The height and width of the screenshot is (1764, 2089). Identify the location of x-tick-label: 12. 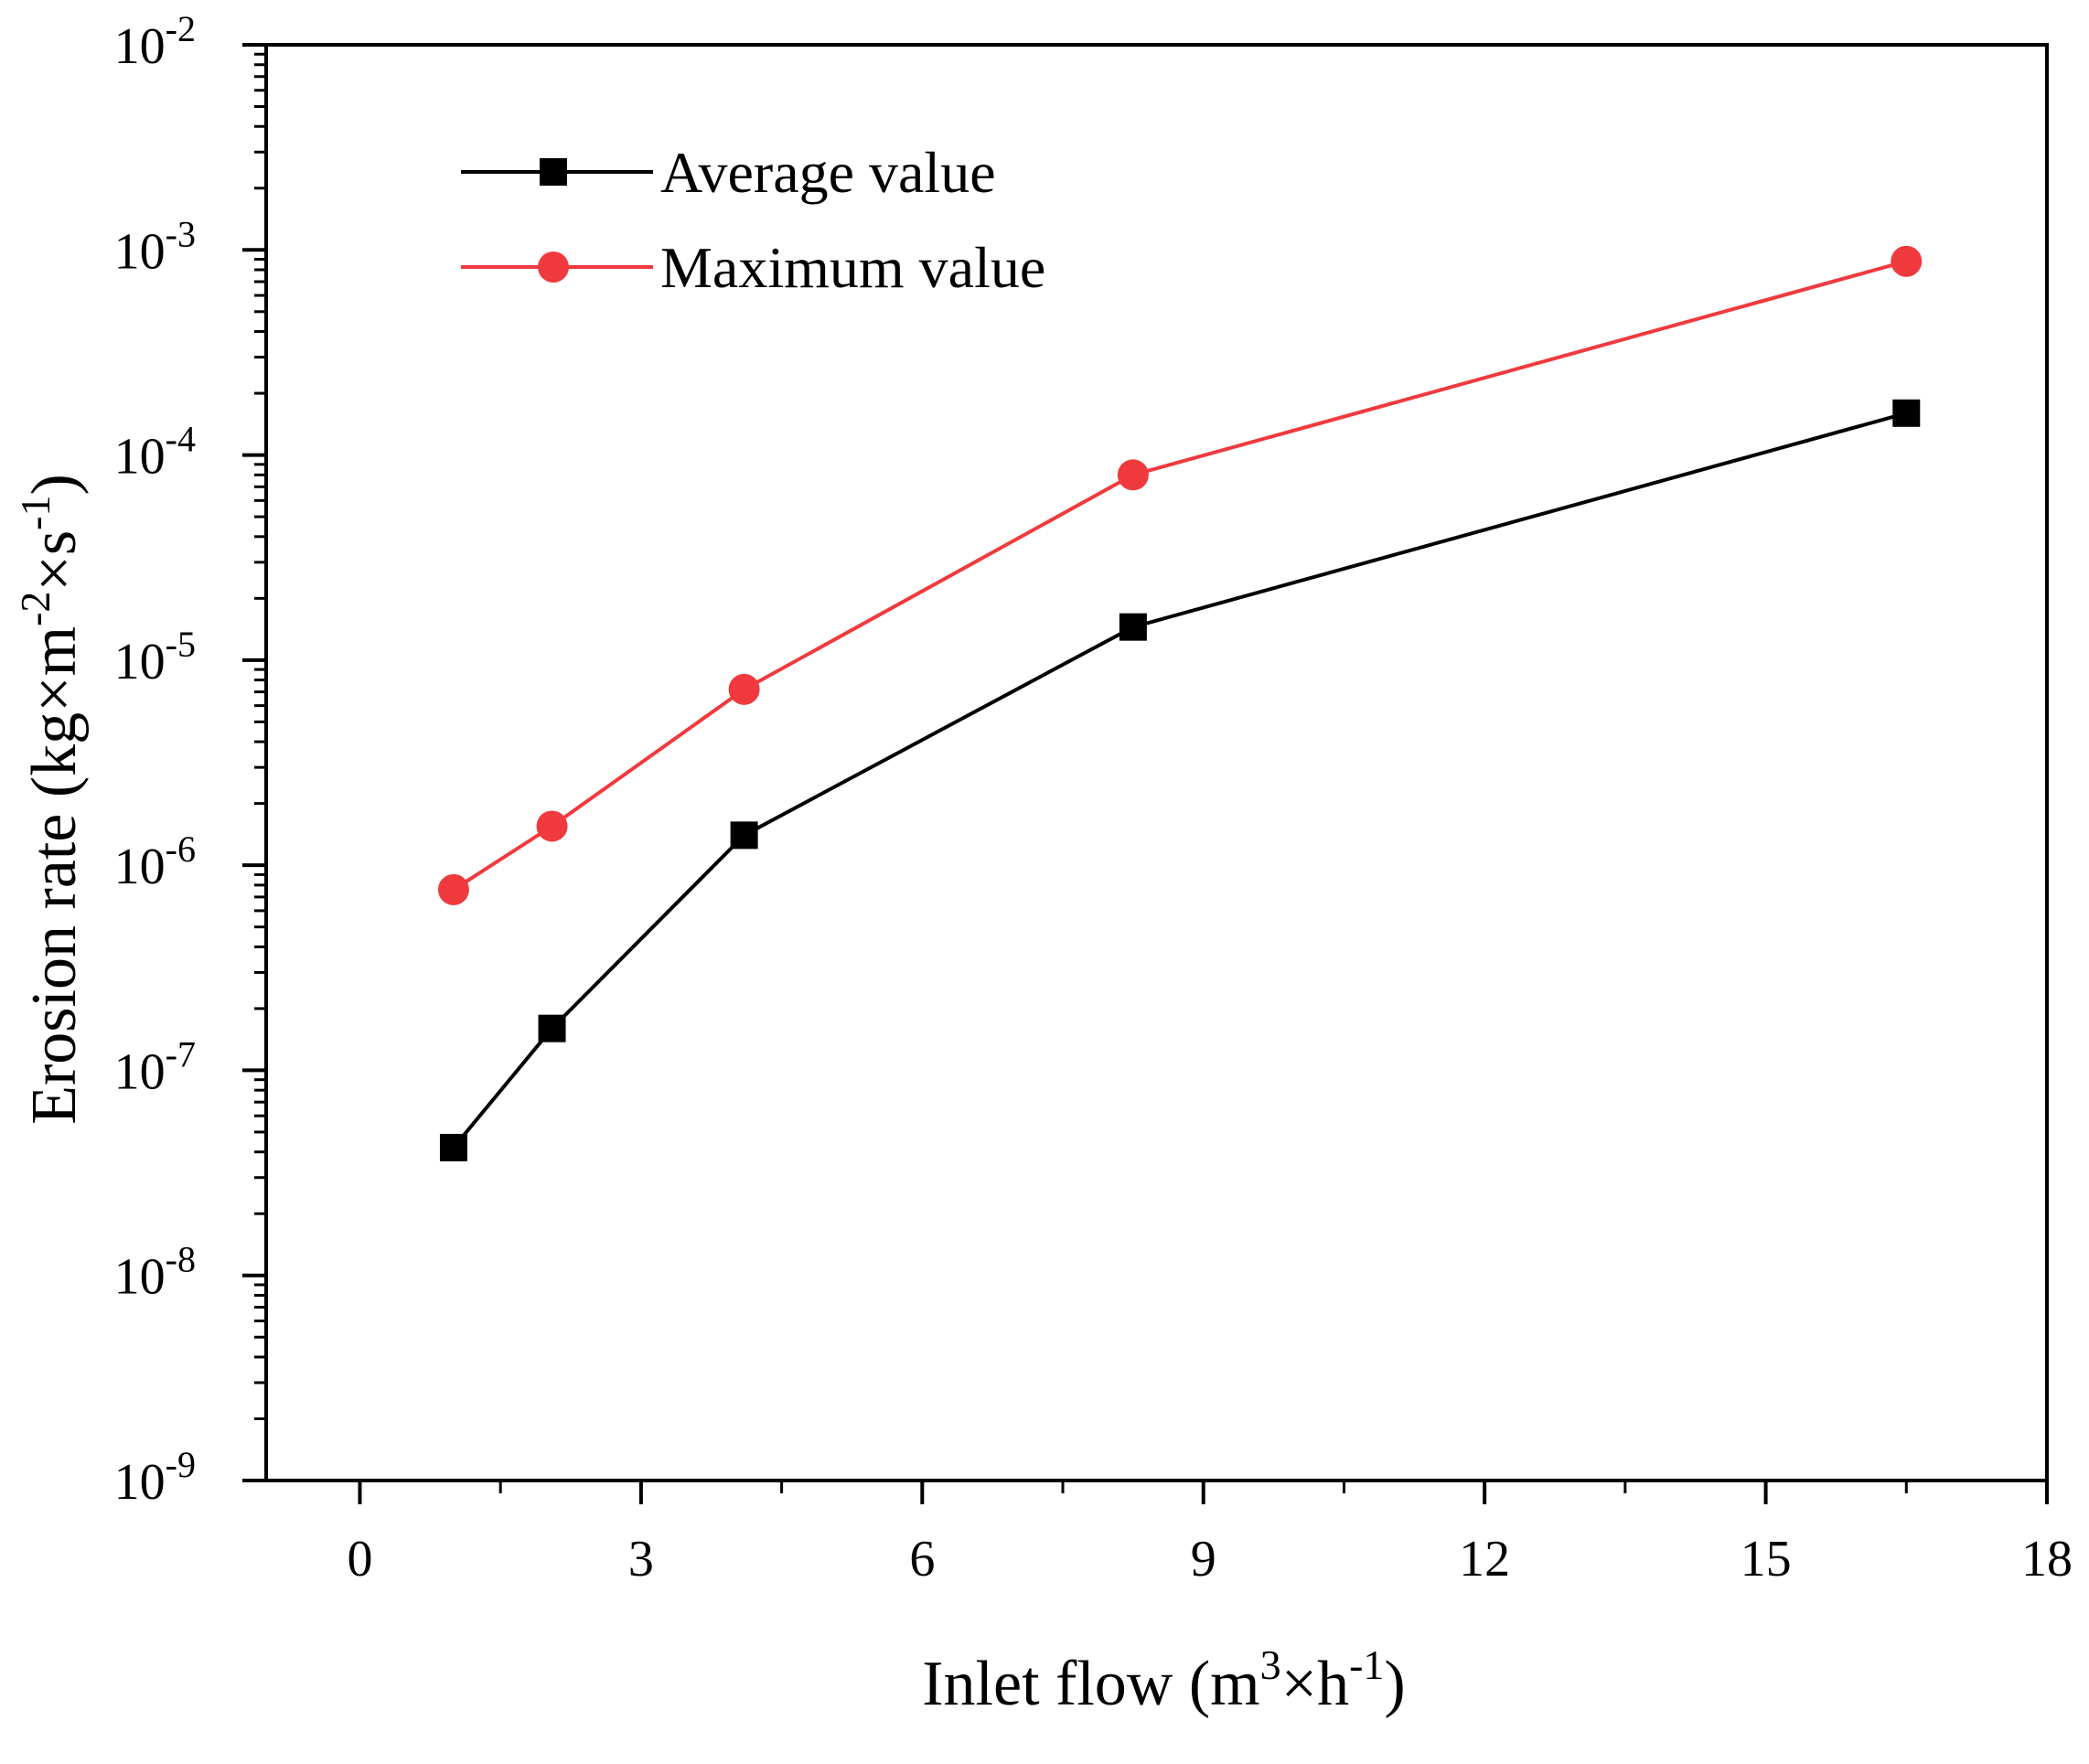
(1484, 1559).